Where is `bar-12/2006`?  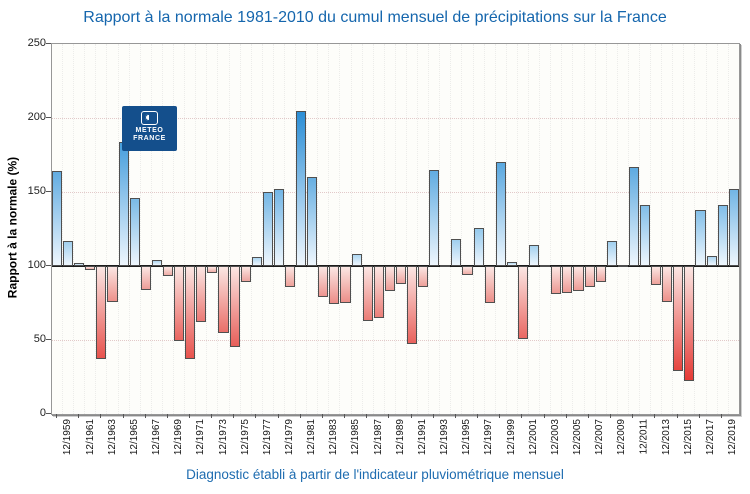
bar-12/2006 is located at coordinates (578, 279).